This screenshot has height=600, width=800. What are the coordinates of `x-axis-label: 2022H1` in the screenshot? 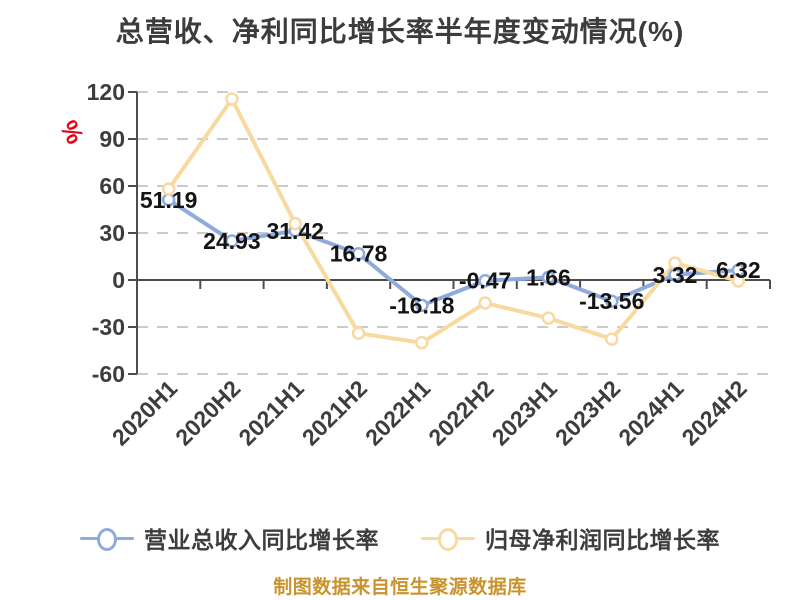 It's located at (398, 413).